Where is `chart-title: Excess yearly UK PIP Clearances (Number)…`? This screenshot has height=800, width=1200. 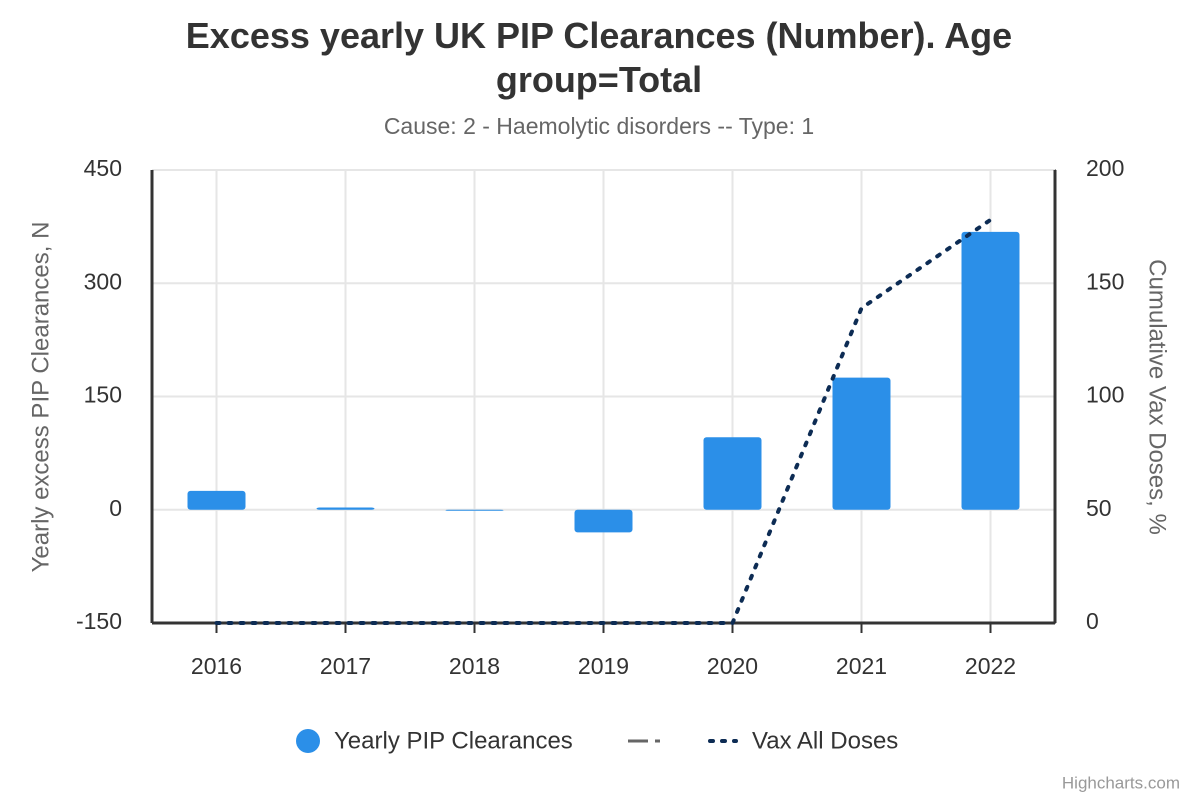 chart-title: Excess yearly UK PIP Clearances (Number)… is located at coordinates (599, 57).